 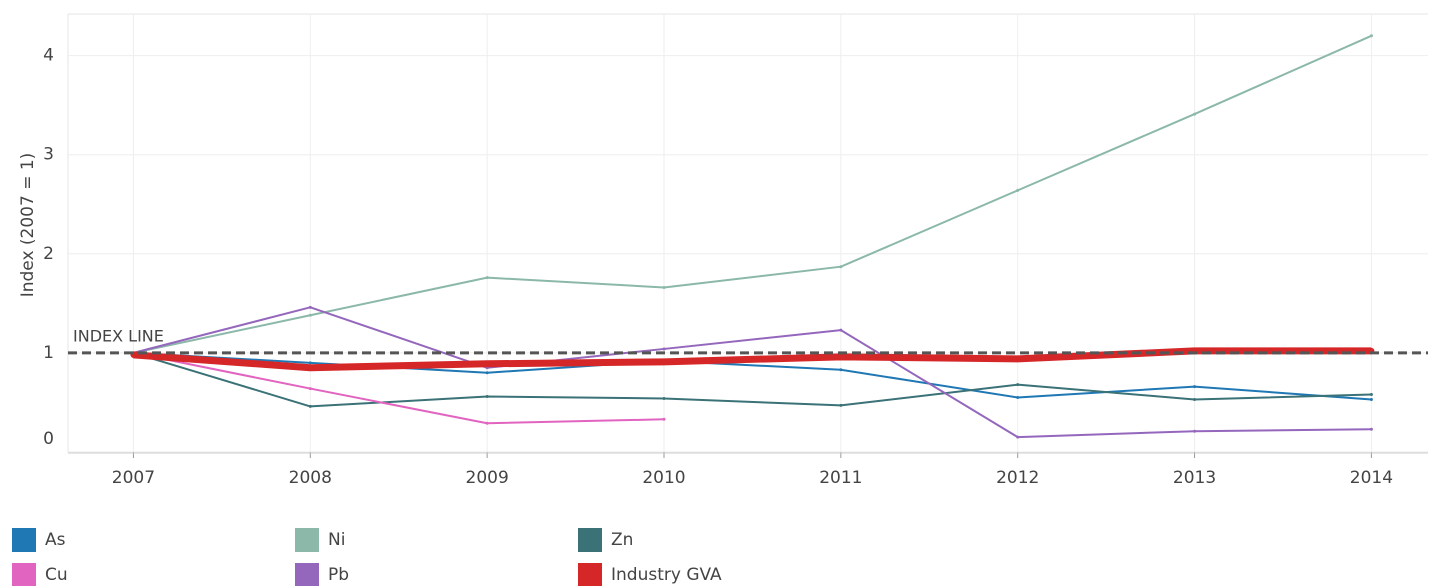 I want to click on x-tick-label: 2011, so click(x=840, y=478).